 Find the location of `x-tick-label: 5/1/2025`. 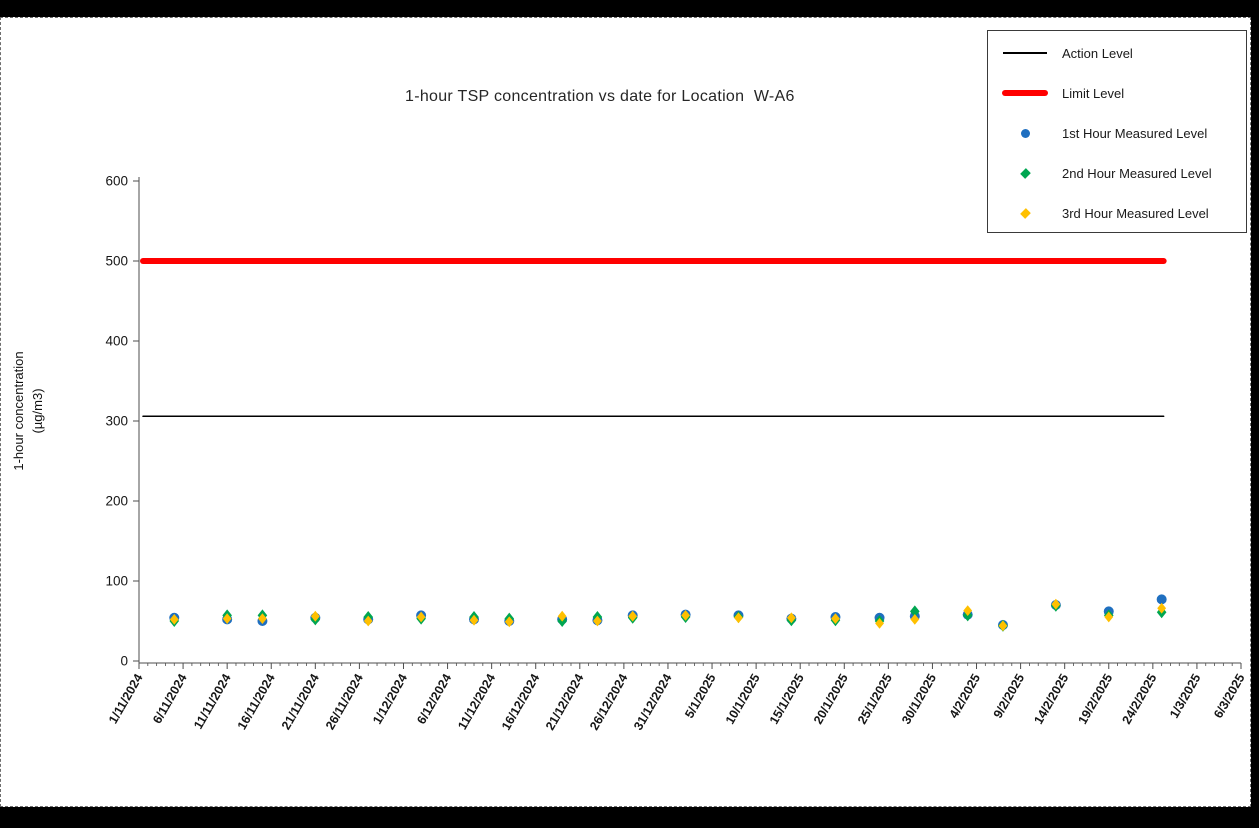

x-tick-label: 5/1/2025 is located at coordinates (700, 695).